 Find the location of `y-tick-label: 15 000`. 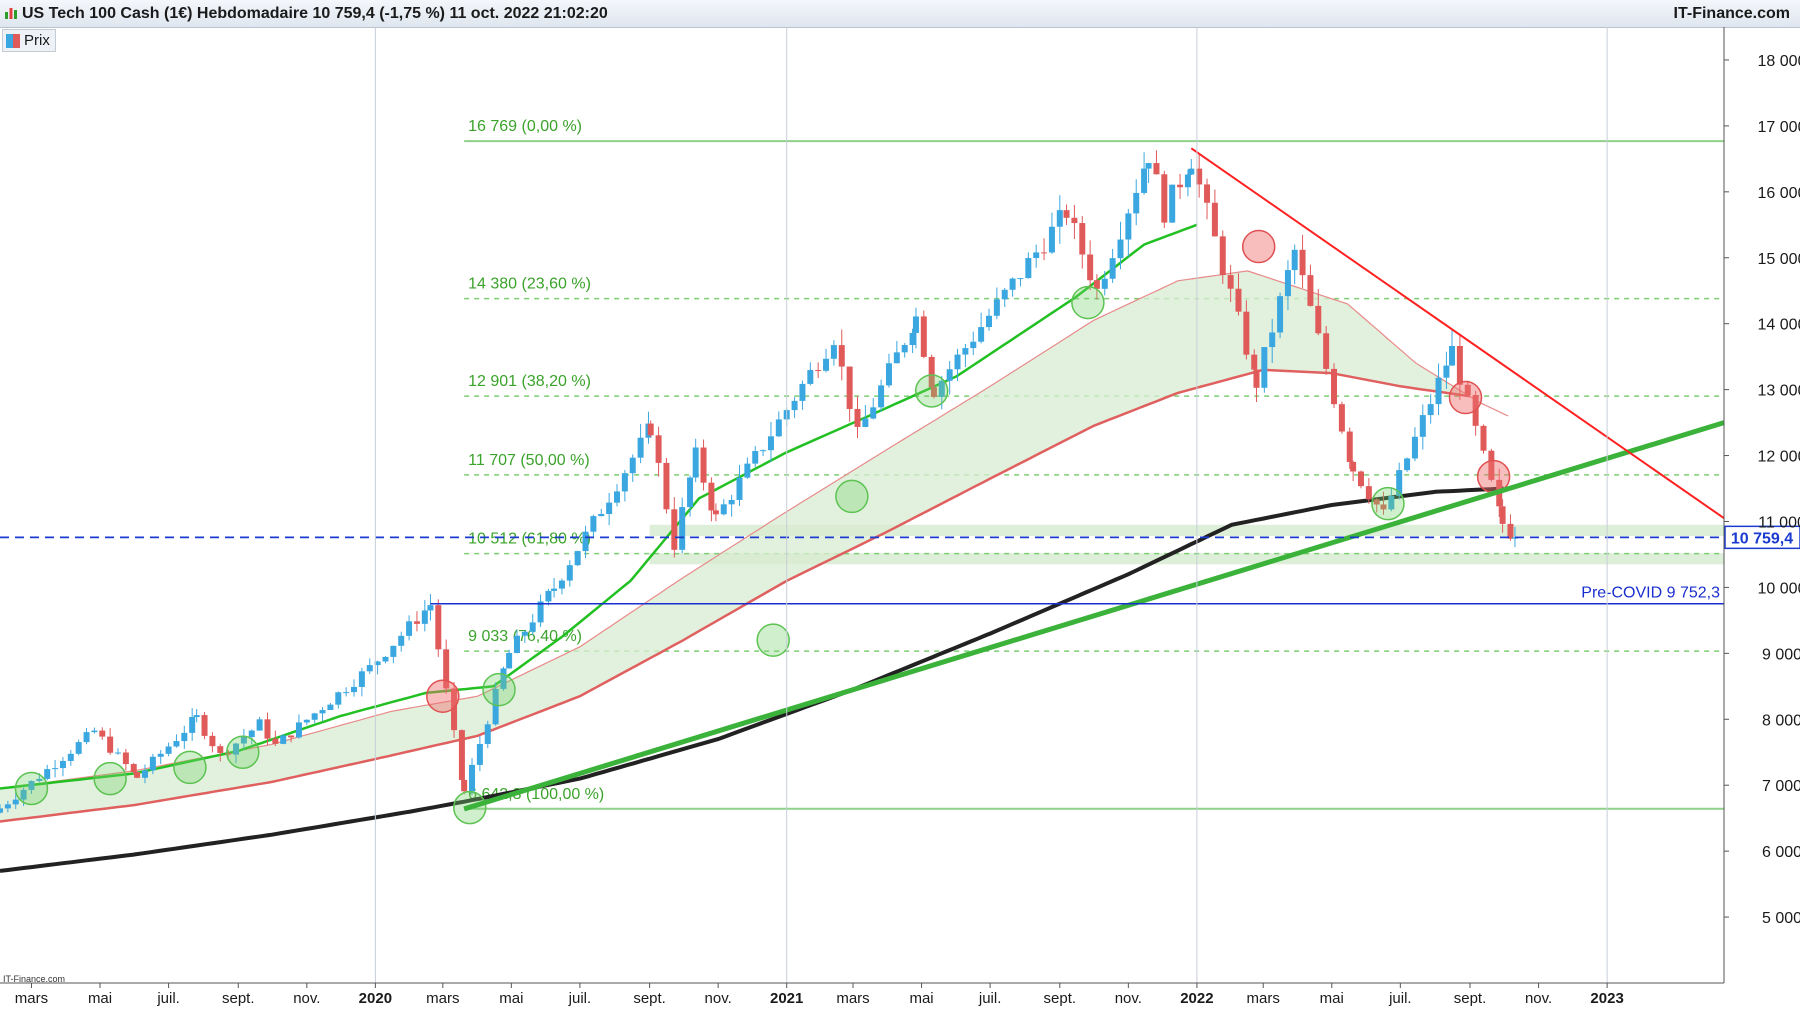

y-tick-label: 15 000 is located at coordinates (1779, 259).